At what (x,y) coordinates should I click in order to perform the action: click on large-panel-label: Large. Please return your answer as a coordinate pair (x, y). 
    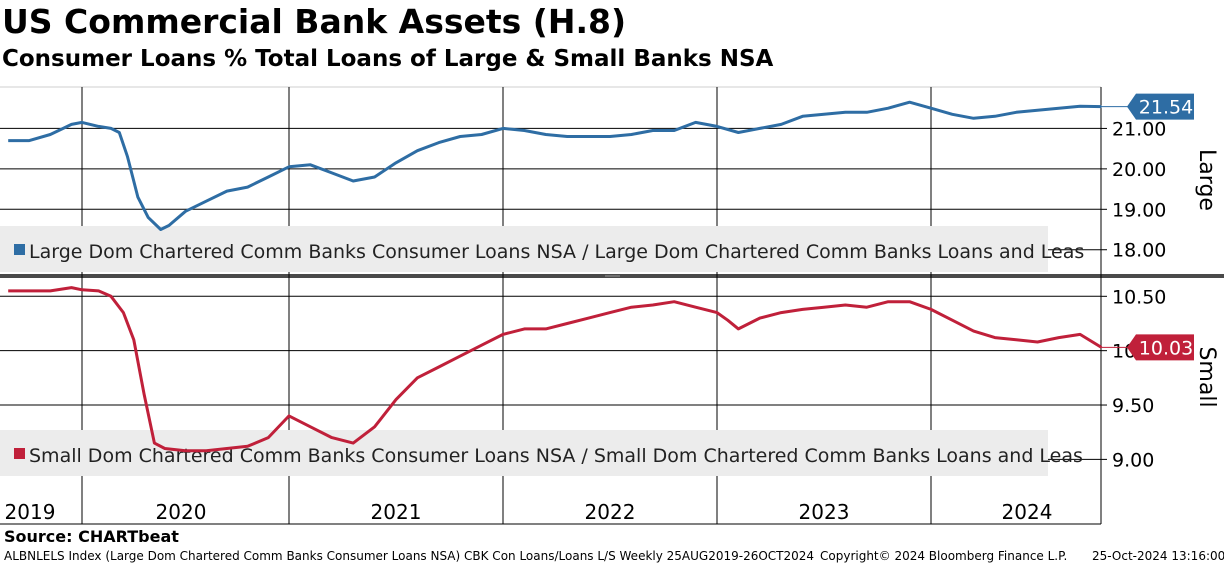
    Looking at the image, I should click on (1206, 180).